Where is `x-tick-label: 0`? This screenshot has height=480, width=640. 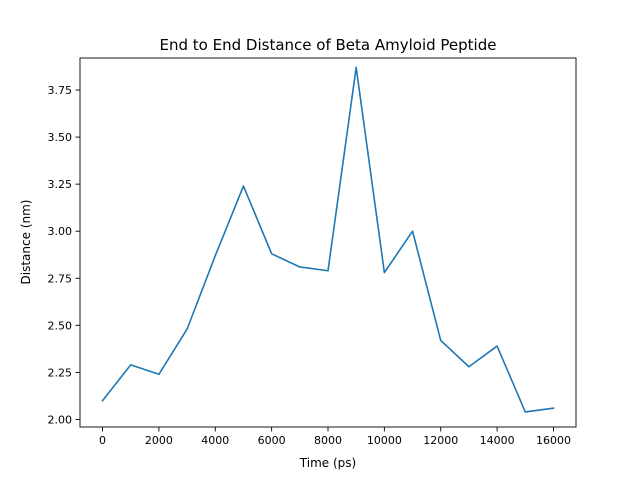 x-tick-label: 0 is located at coordinates (102, 440).